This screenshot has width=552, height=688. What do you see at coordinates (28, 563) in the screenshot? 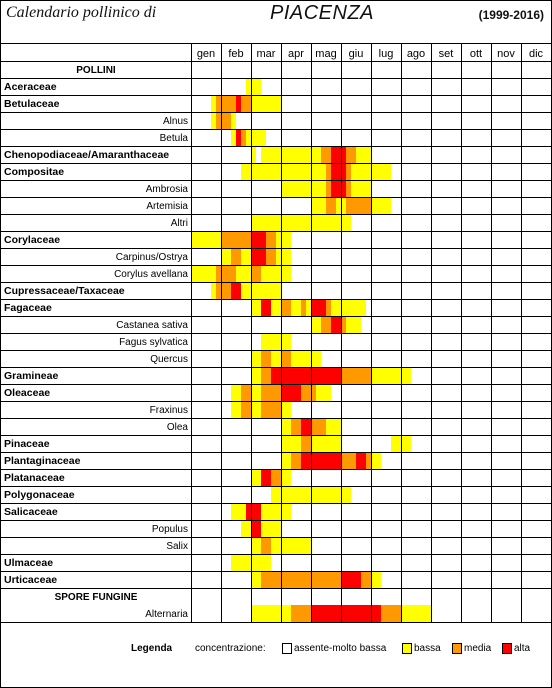
I see `row-label: Ulmaceae` at bounding box center [28, 563].